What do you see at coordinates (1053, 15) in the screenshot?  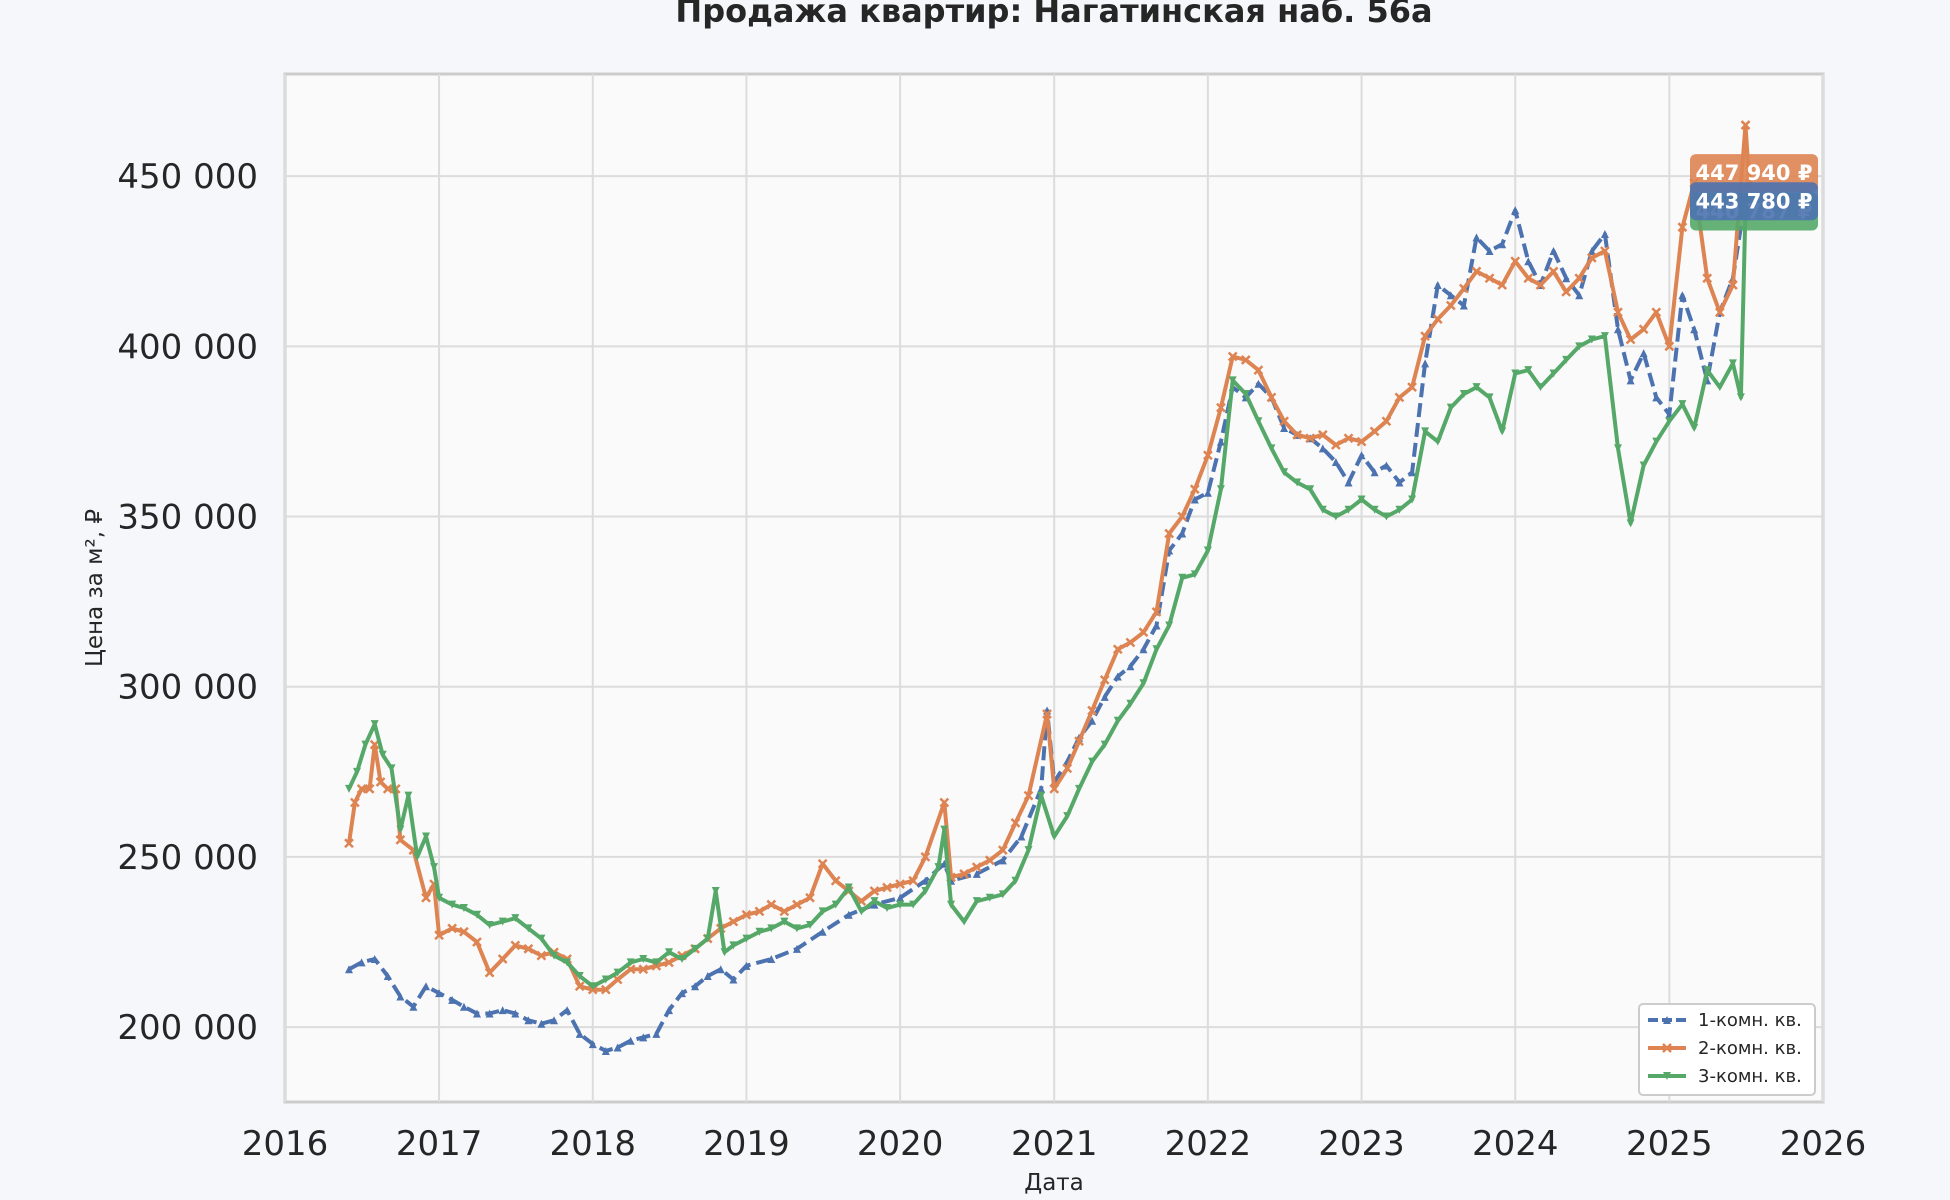 I see `chart-title: Продажа квартир: Нагатинская наб. 56а` at bounding box center [1053, 15].